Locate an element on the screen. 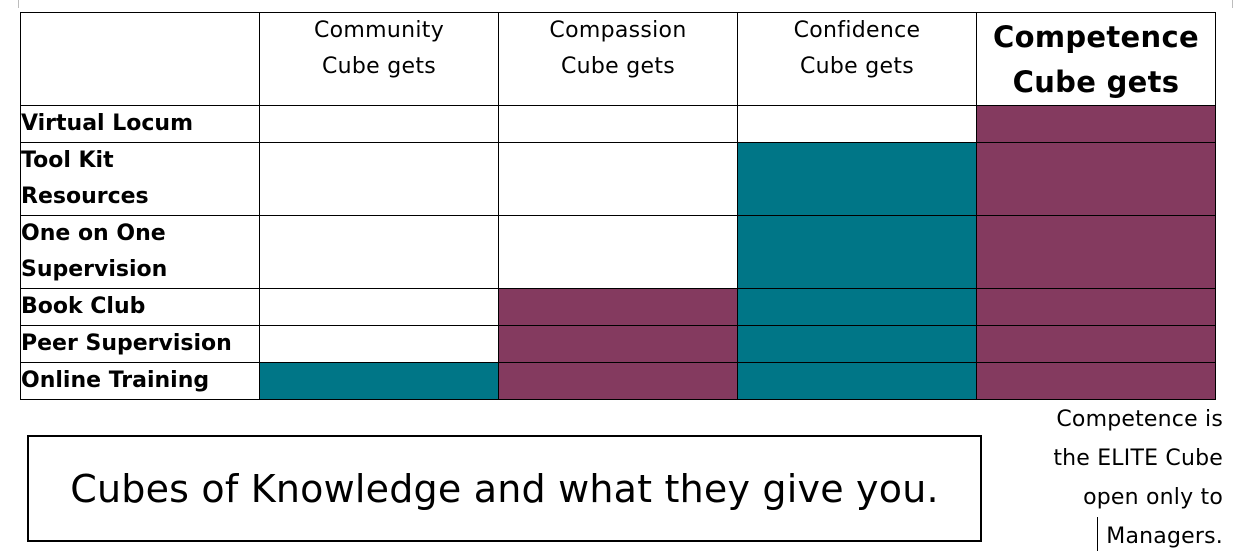 The image size is (1243, 559). table-row: Online Training is located at coordinates (618, 381).